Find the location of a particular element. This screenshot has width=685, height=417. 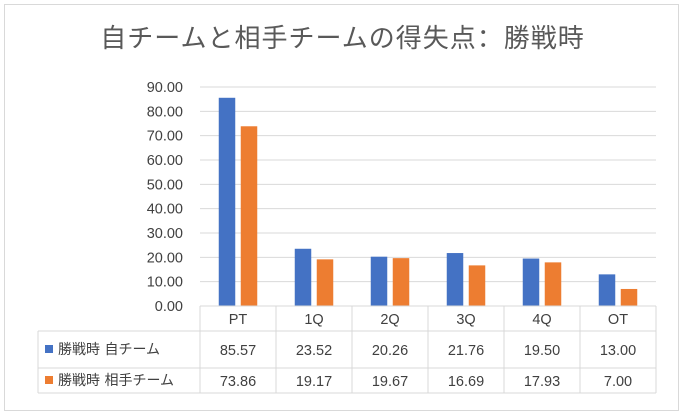

y-tick-label: 70.00 is located at coordinates (165, 137).